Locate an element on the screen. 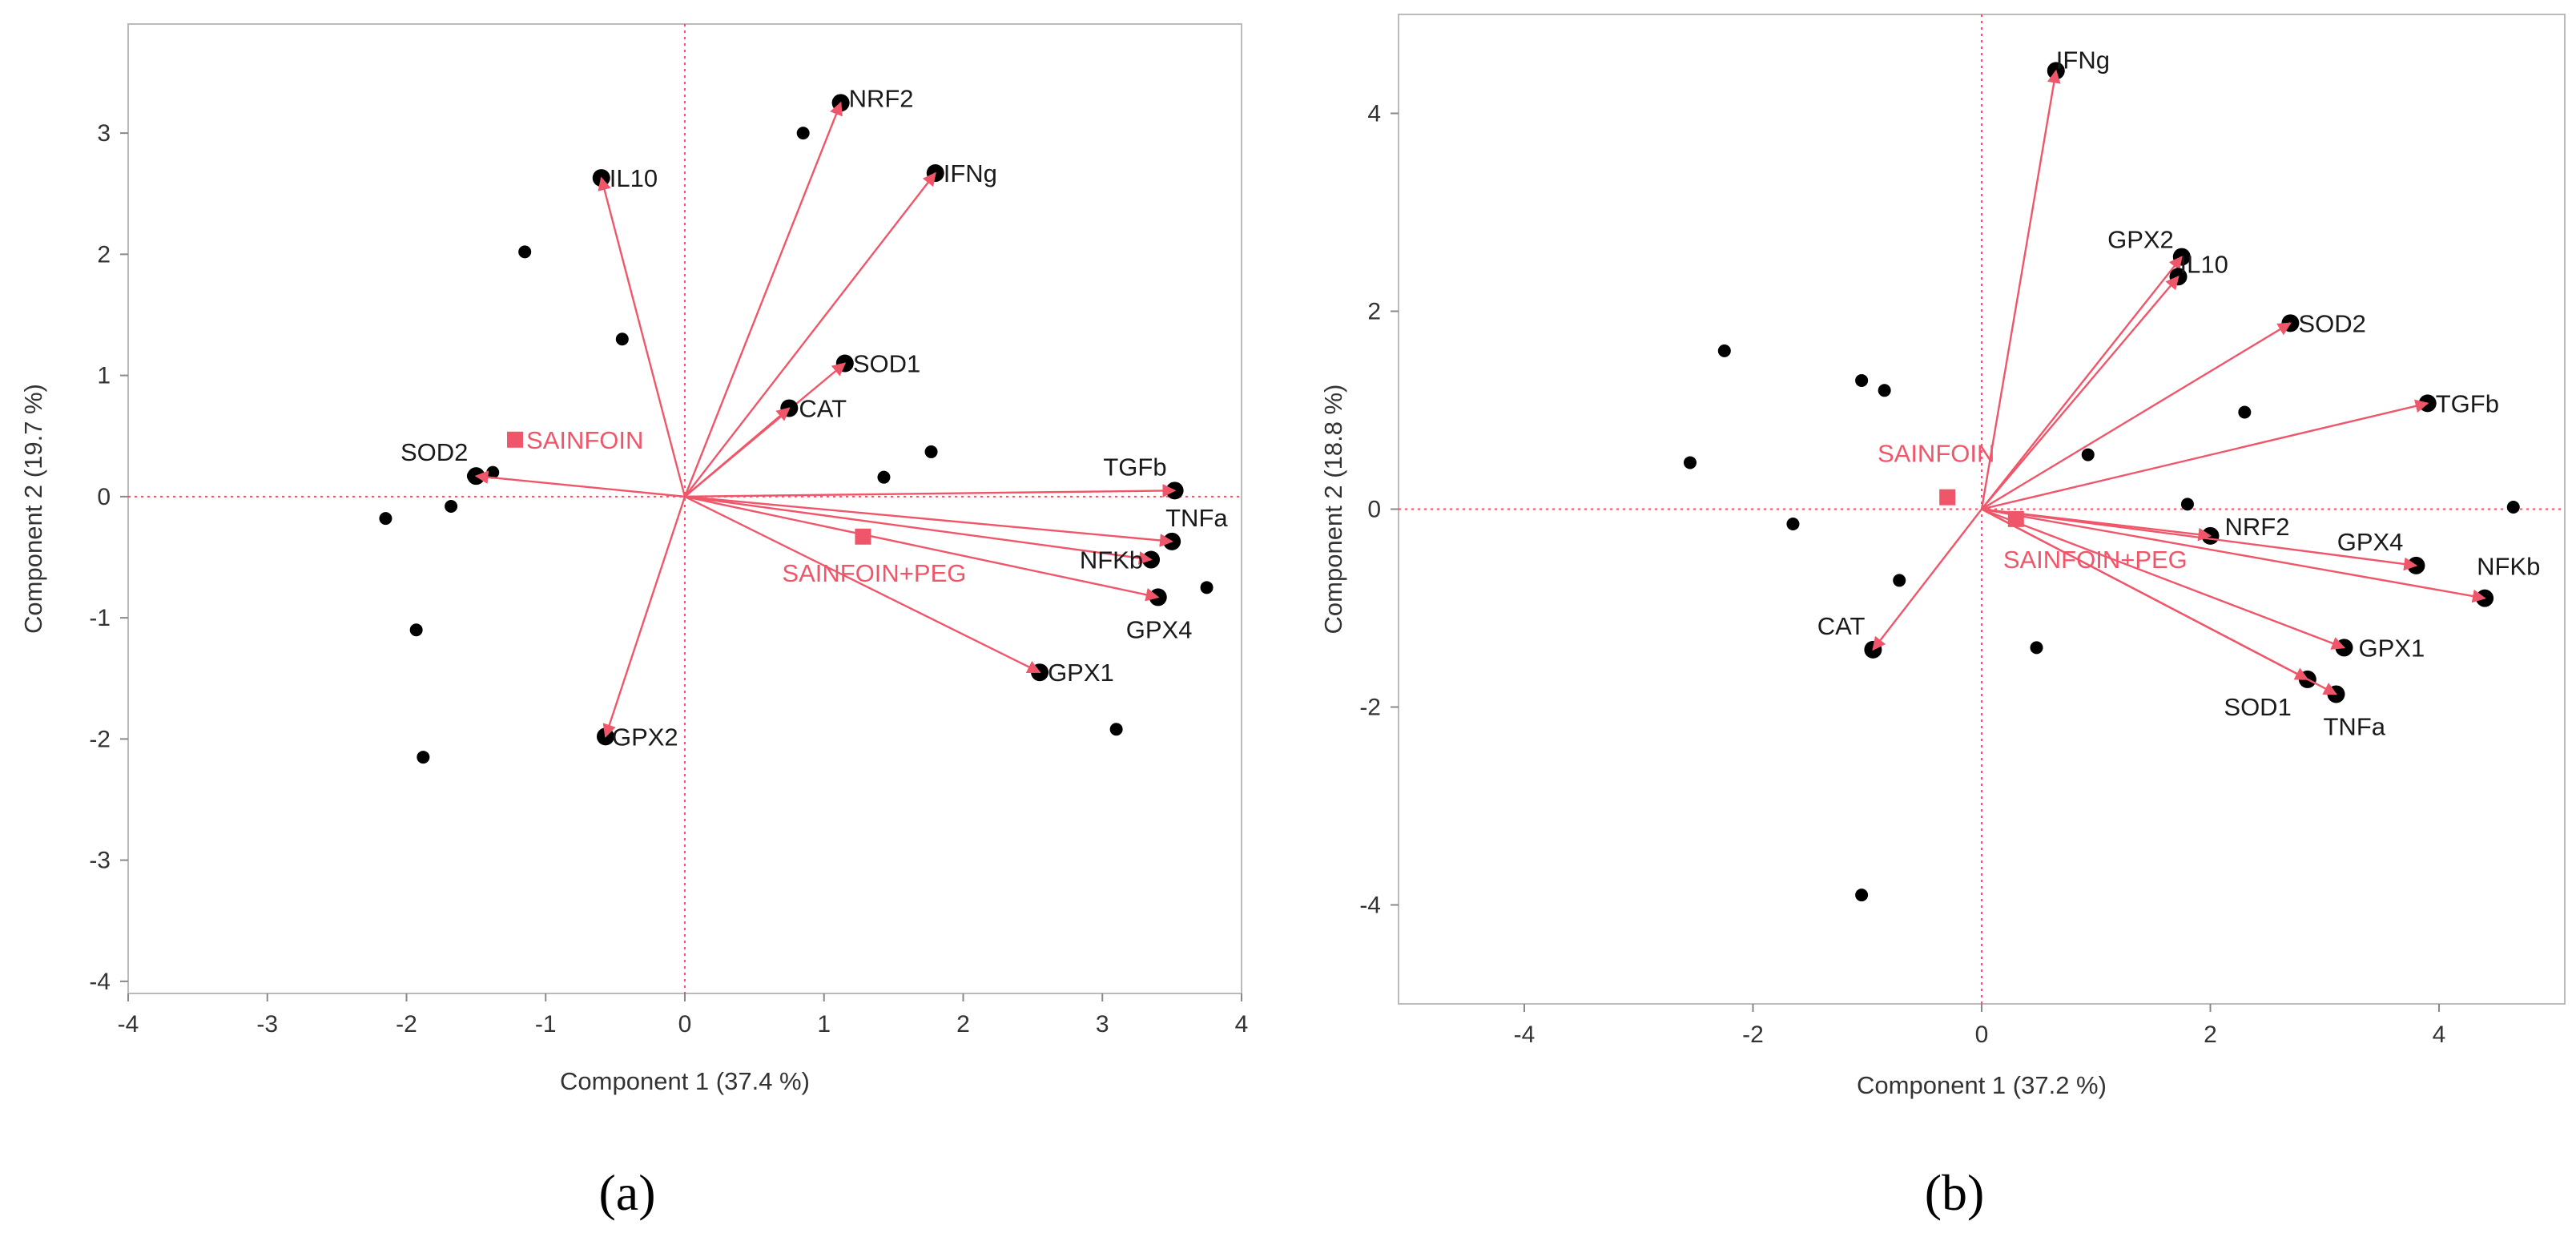 Image resolution: width=2576 pixels, height=1233 pixels. x-axis-label: Component 1 (37.4 %) is located at coordinates (685, 1081).